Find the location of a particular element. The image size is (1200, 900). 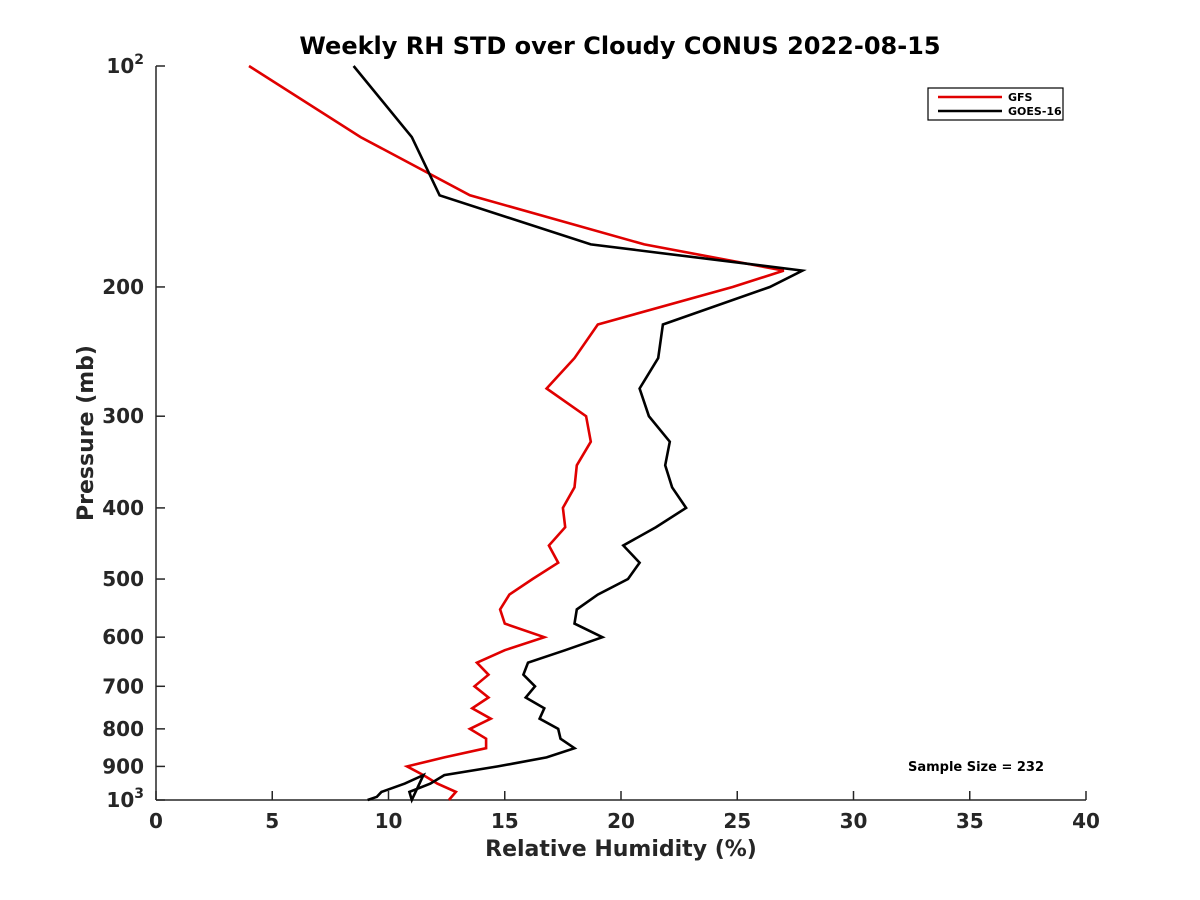

x-ticks: 0 5 10 15 20 25 30 35 40 is located at coordinates (624, 812).